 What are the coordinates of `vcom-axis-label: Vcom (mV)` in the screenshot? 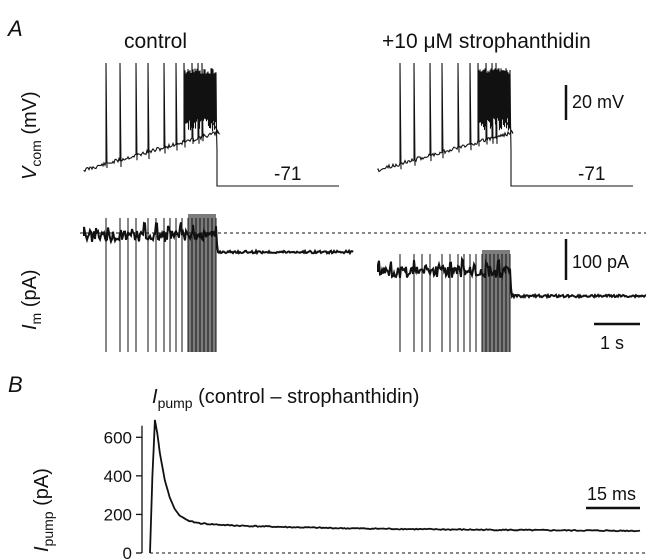 It's located at (31, 135).